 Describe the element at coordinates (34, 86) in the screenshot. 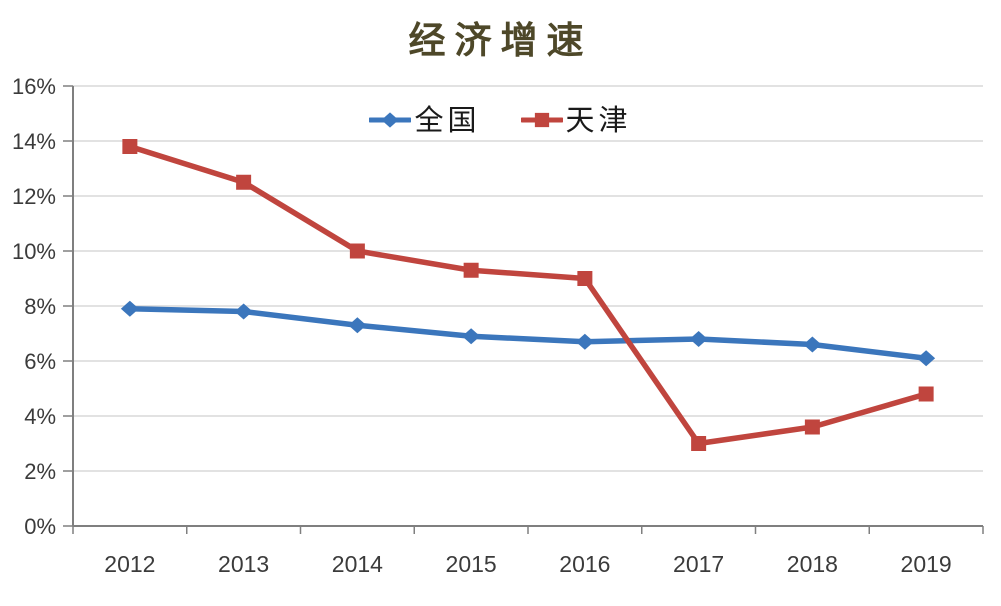

I see `svg-text: 16%` at that location.